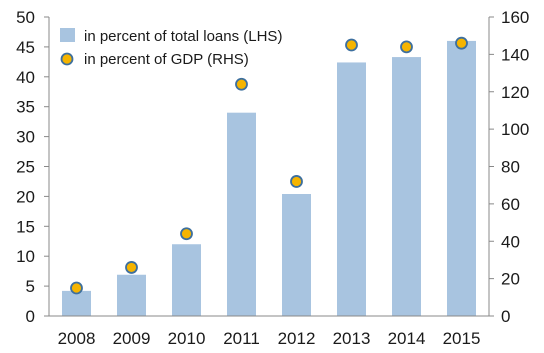 This screenshot has height=353, width=544. I want to click on bar-2012, so click(296, 255).